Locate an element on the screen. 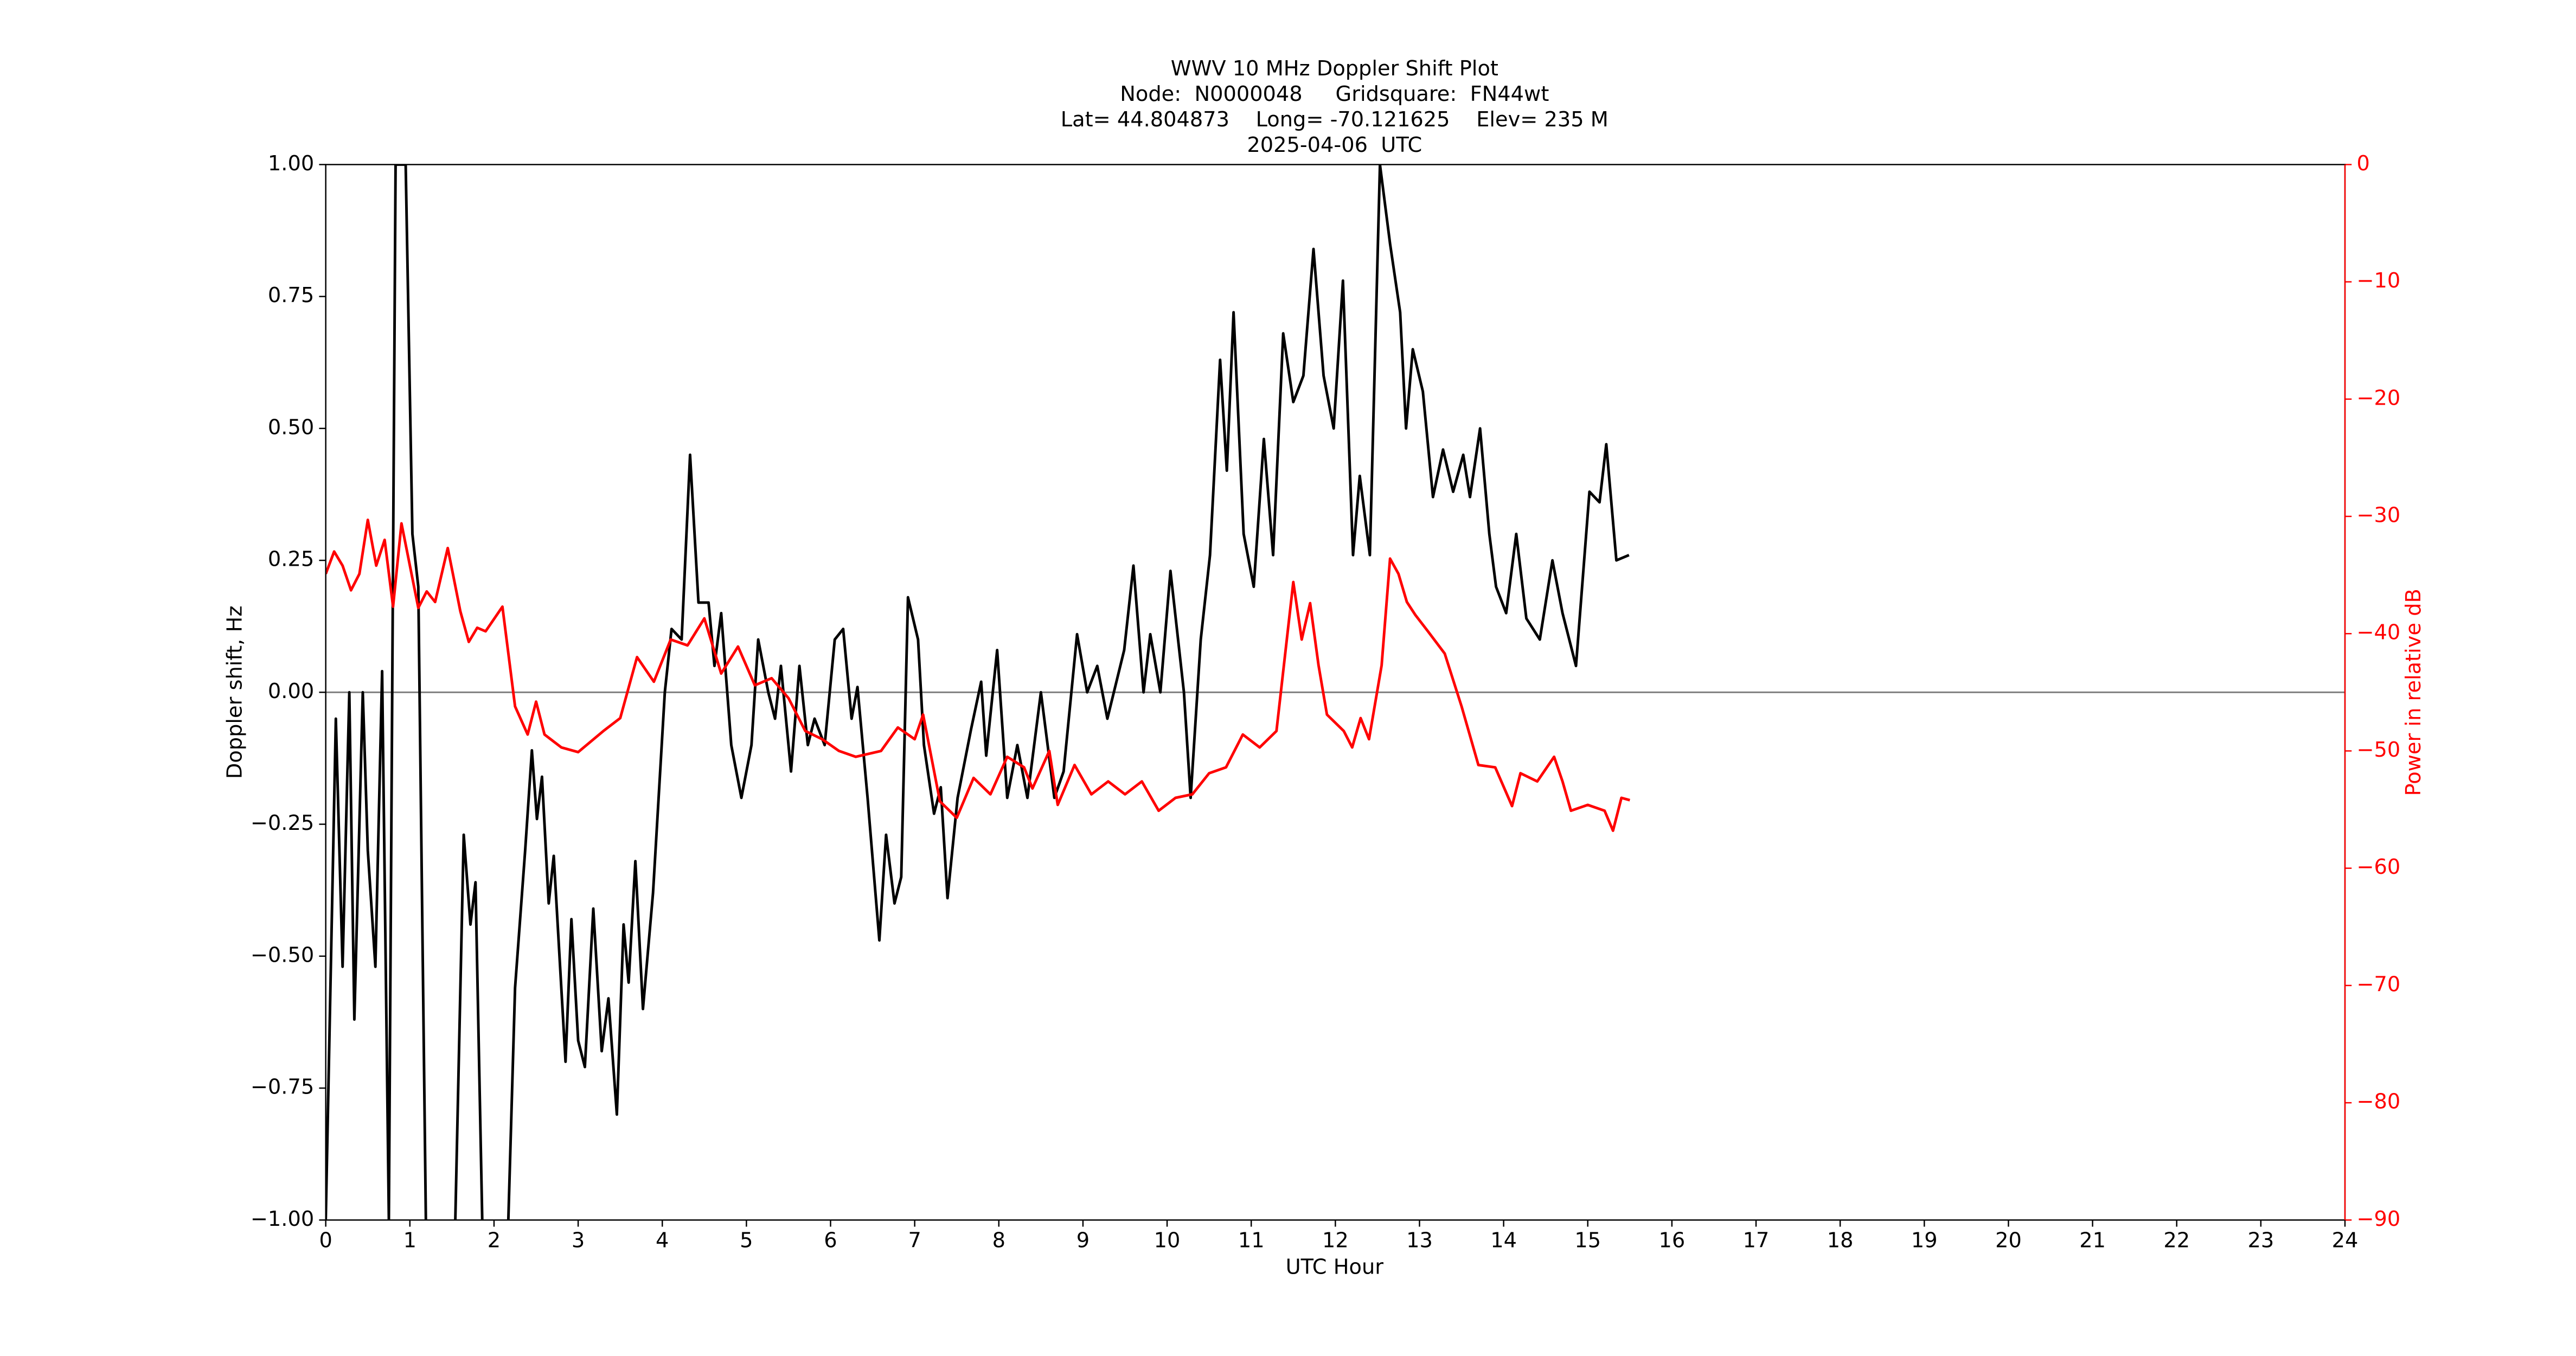 This screenshot has height=1356, width=2576. y2-tick-label: −80 is located at coordinates (2378, 1102).